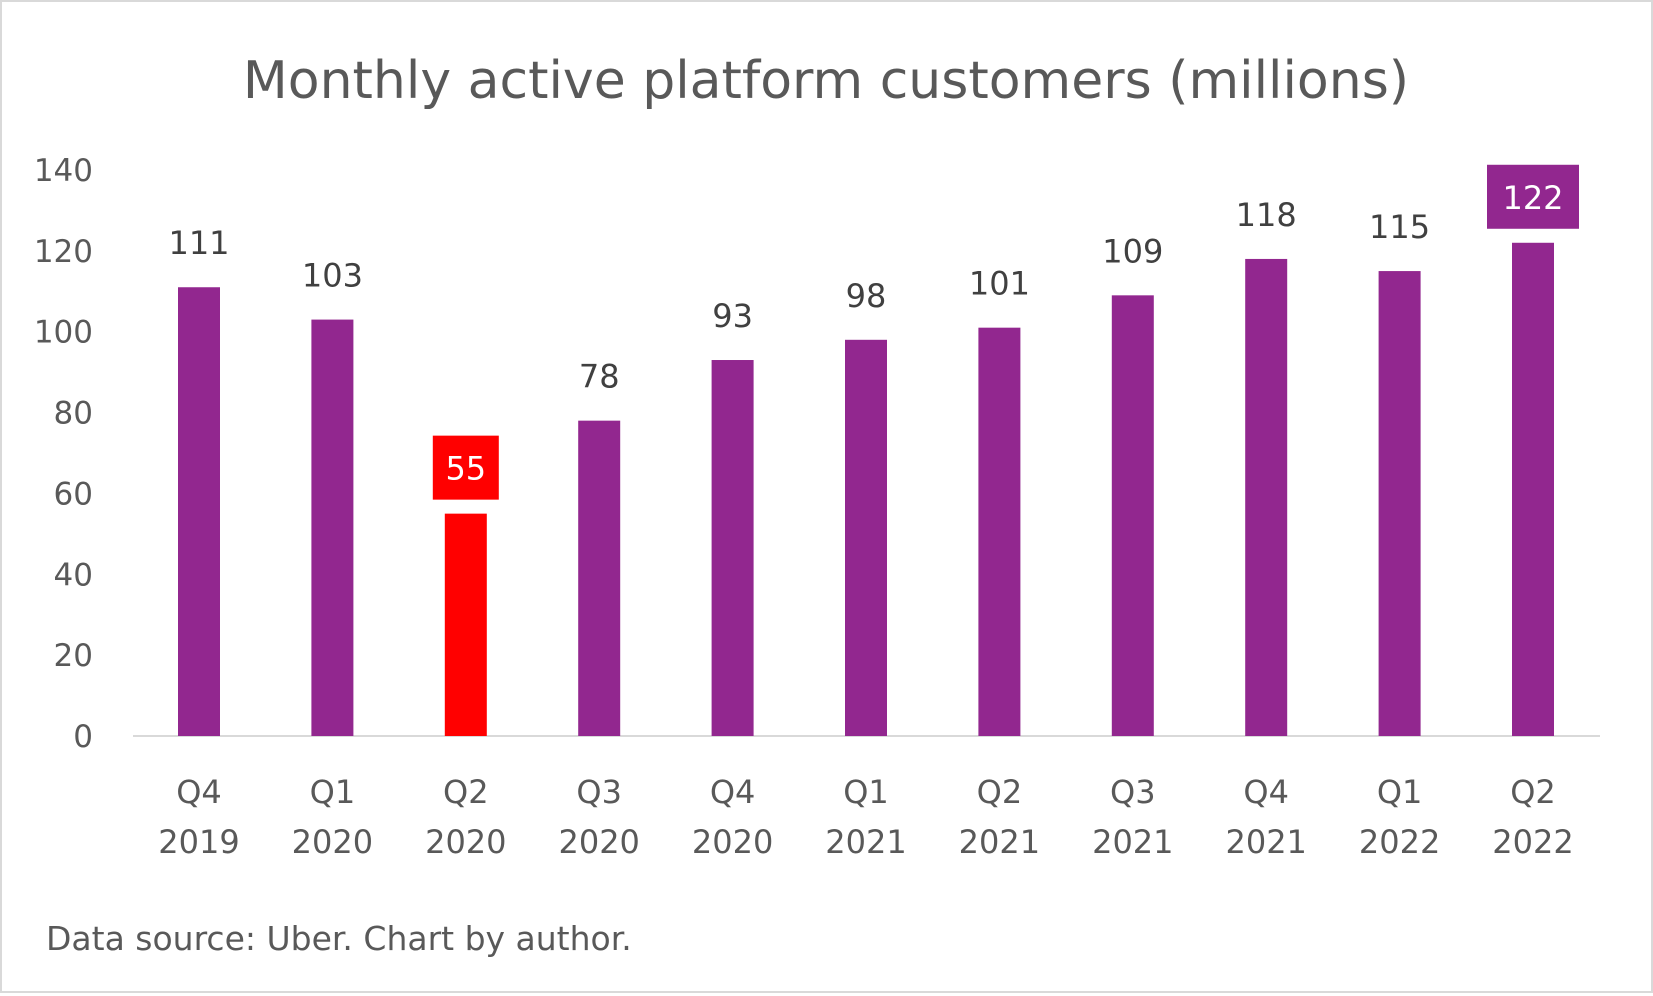 The height and width of the screenshot is (996, 1653). What do you see at coordinates (866, 296) in the screenshot?
I see `data-label: 98` at bounding box center [866, 296].